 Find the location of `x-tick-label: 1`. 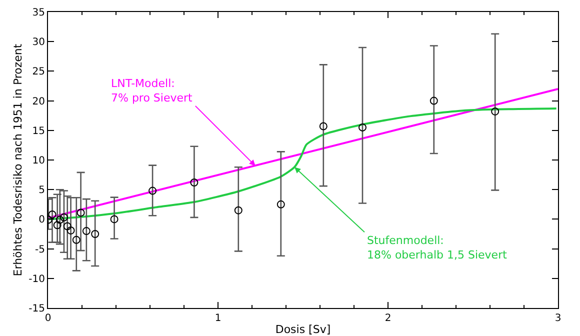

x-tick-label: 1 is located at coordinates (218, 318).